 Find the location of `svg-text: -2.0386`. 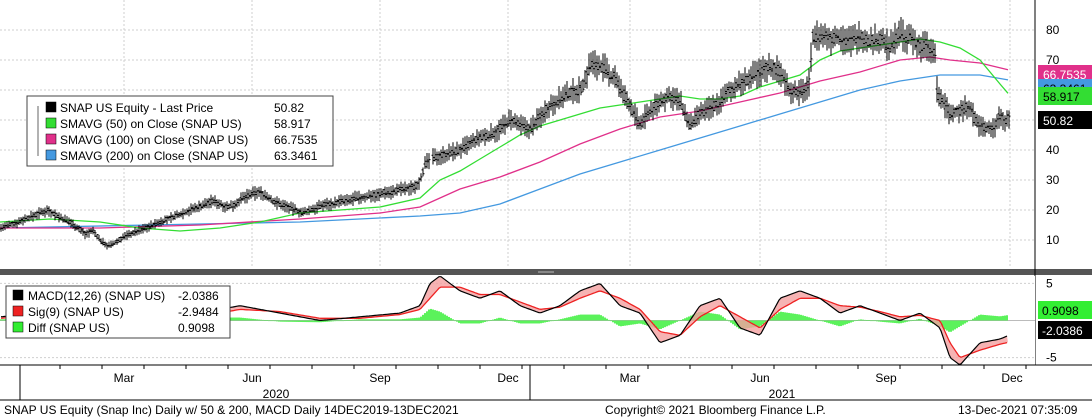

svg-text: -2.0386 is located at coordinates (1062, 331).